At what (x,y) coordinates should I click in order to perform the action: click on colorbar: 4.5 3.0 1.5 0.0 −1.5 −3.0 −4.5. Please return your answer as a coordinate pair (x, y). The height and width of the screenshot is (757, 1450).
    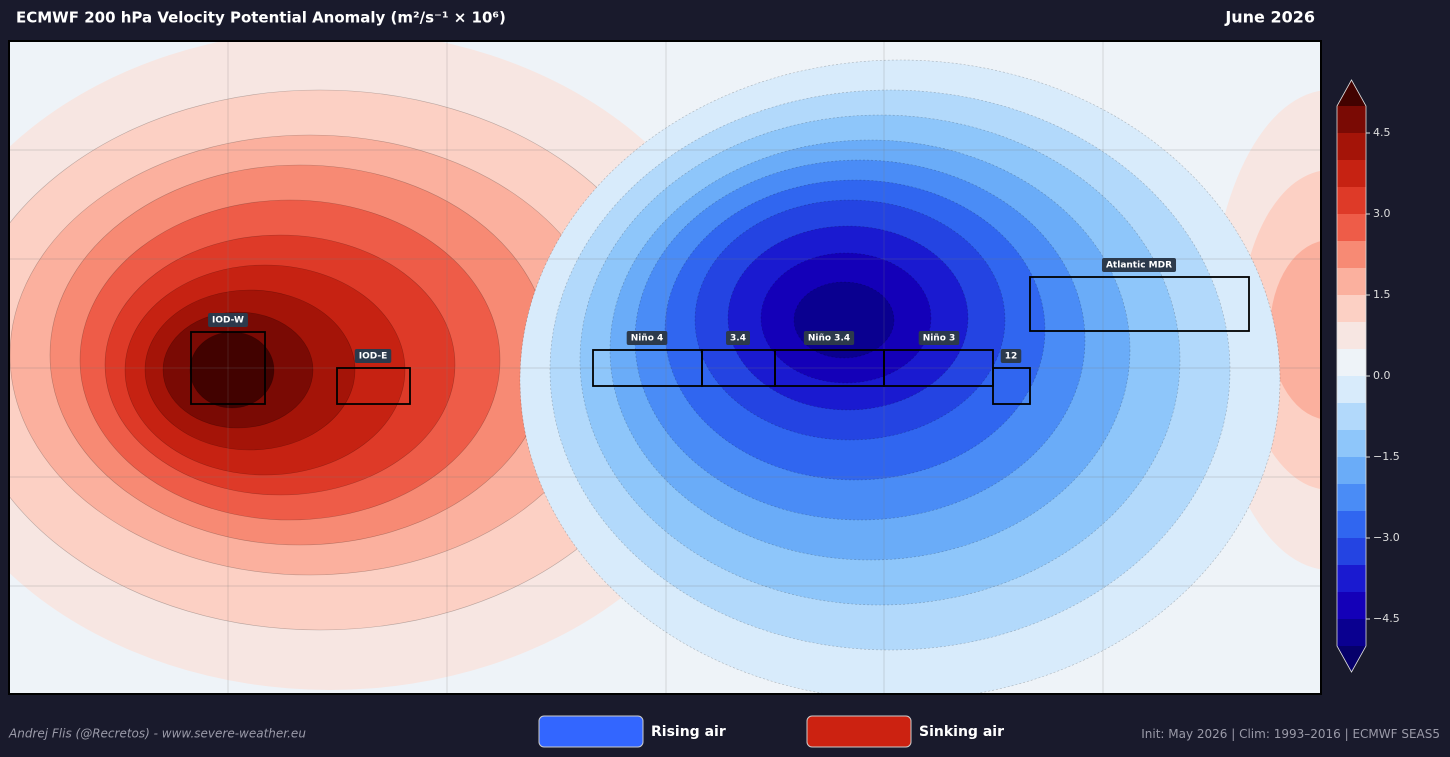
    Looking at the image, I should click on (1368, 376).